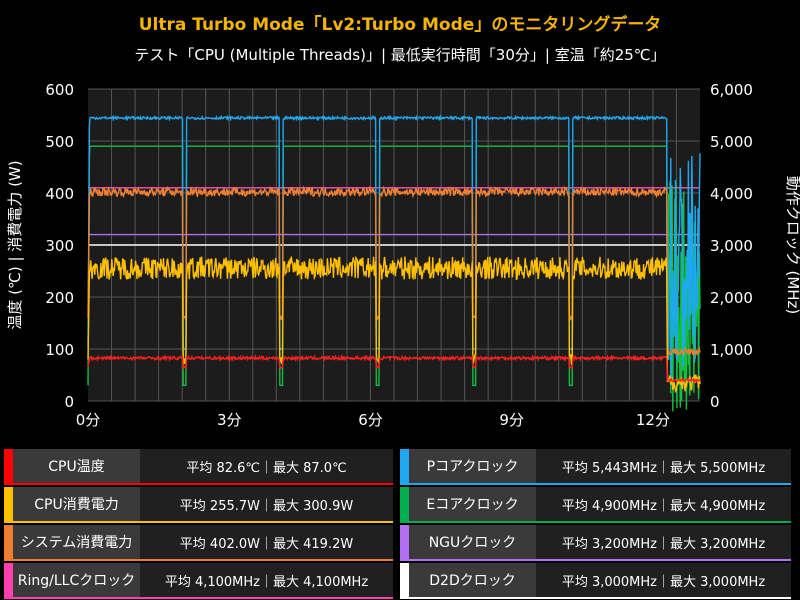 This screenshot has height=600, width=800. What do you see at coordinates (59, 194) in the screenshot?
I see `y-left-tick-label: 400` at bounding box center [59, 194].